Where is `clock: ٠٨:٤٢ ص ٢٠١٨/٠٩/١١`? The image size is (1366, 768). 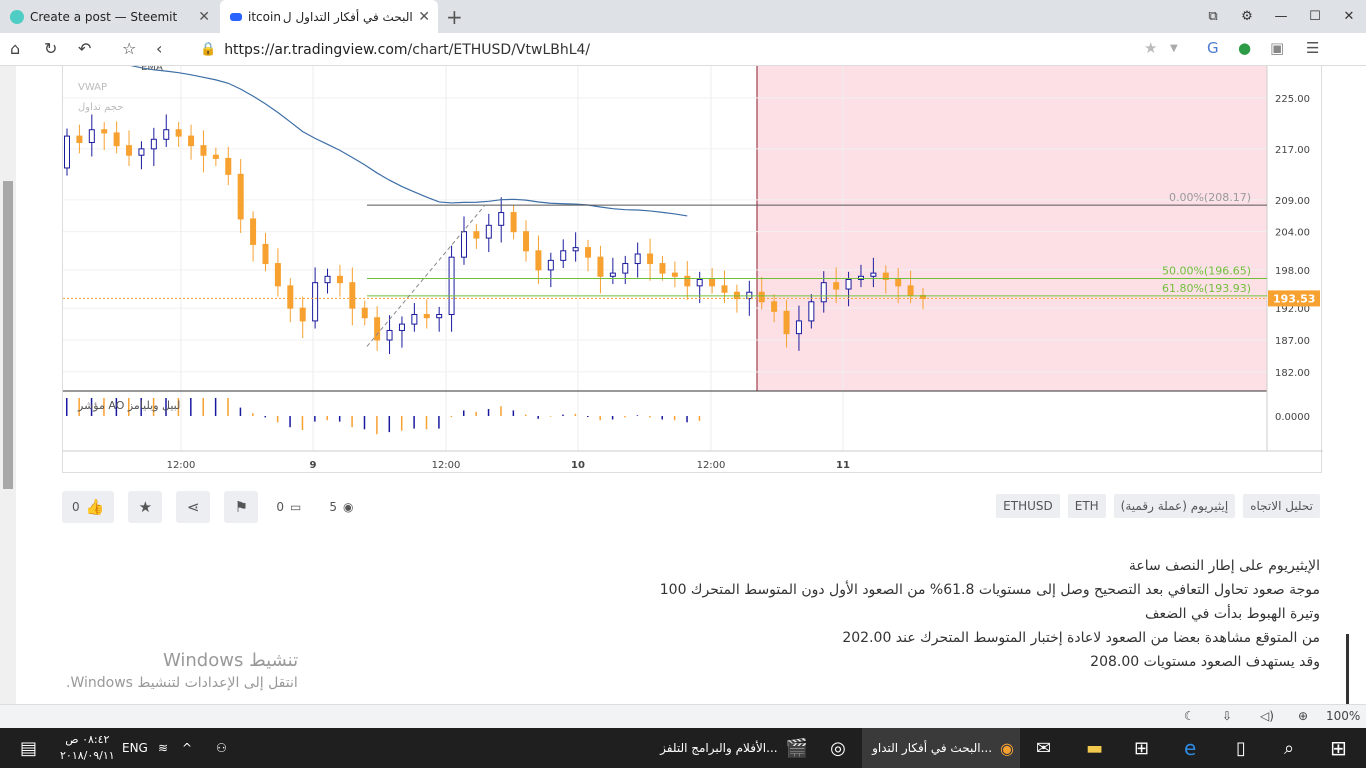 clock: ٠٨:٤٢ ص ٢٠١٨/٠٩/١١ is located at coordinates (87, 748).